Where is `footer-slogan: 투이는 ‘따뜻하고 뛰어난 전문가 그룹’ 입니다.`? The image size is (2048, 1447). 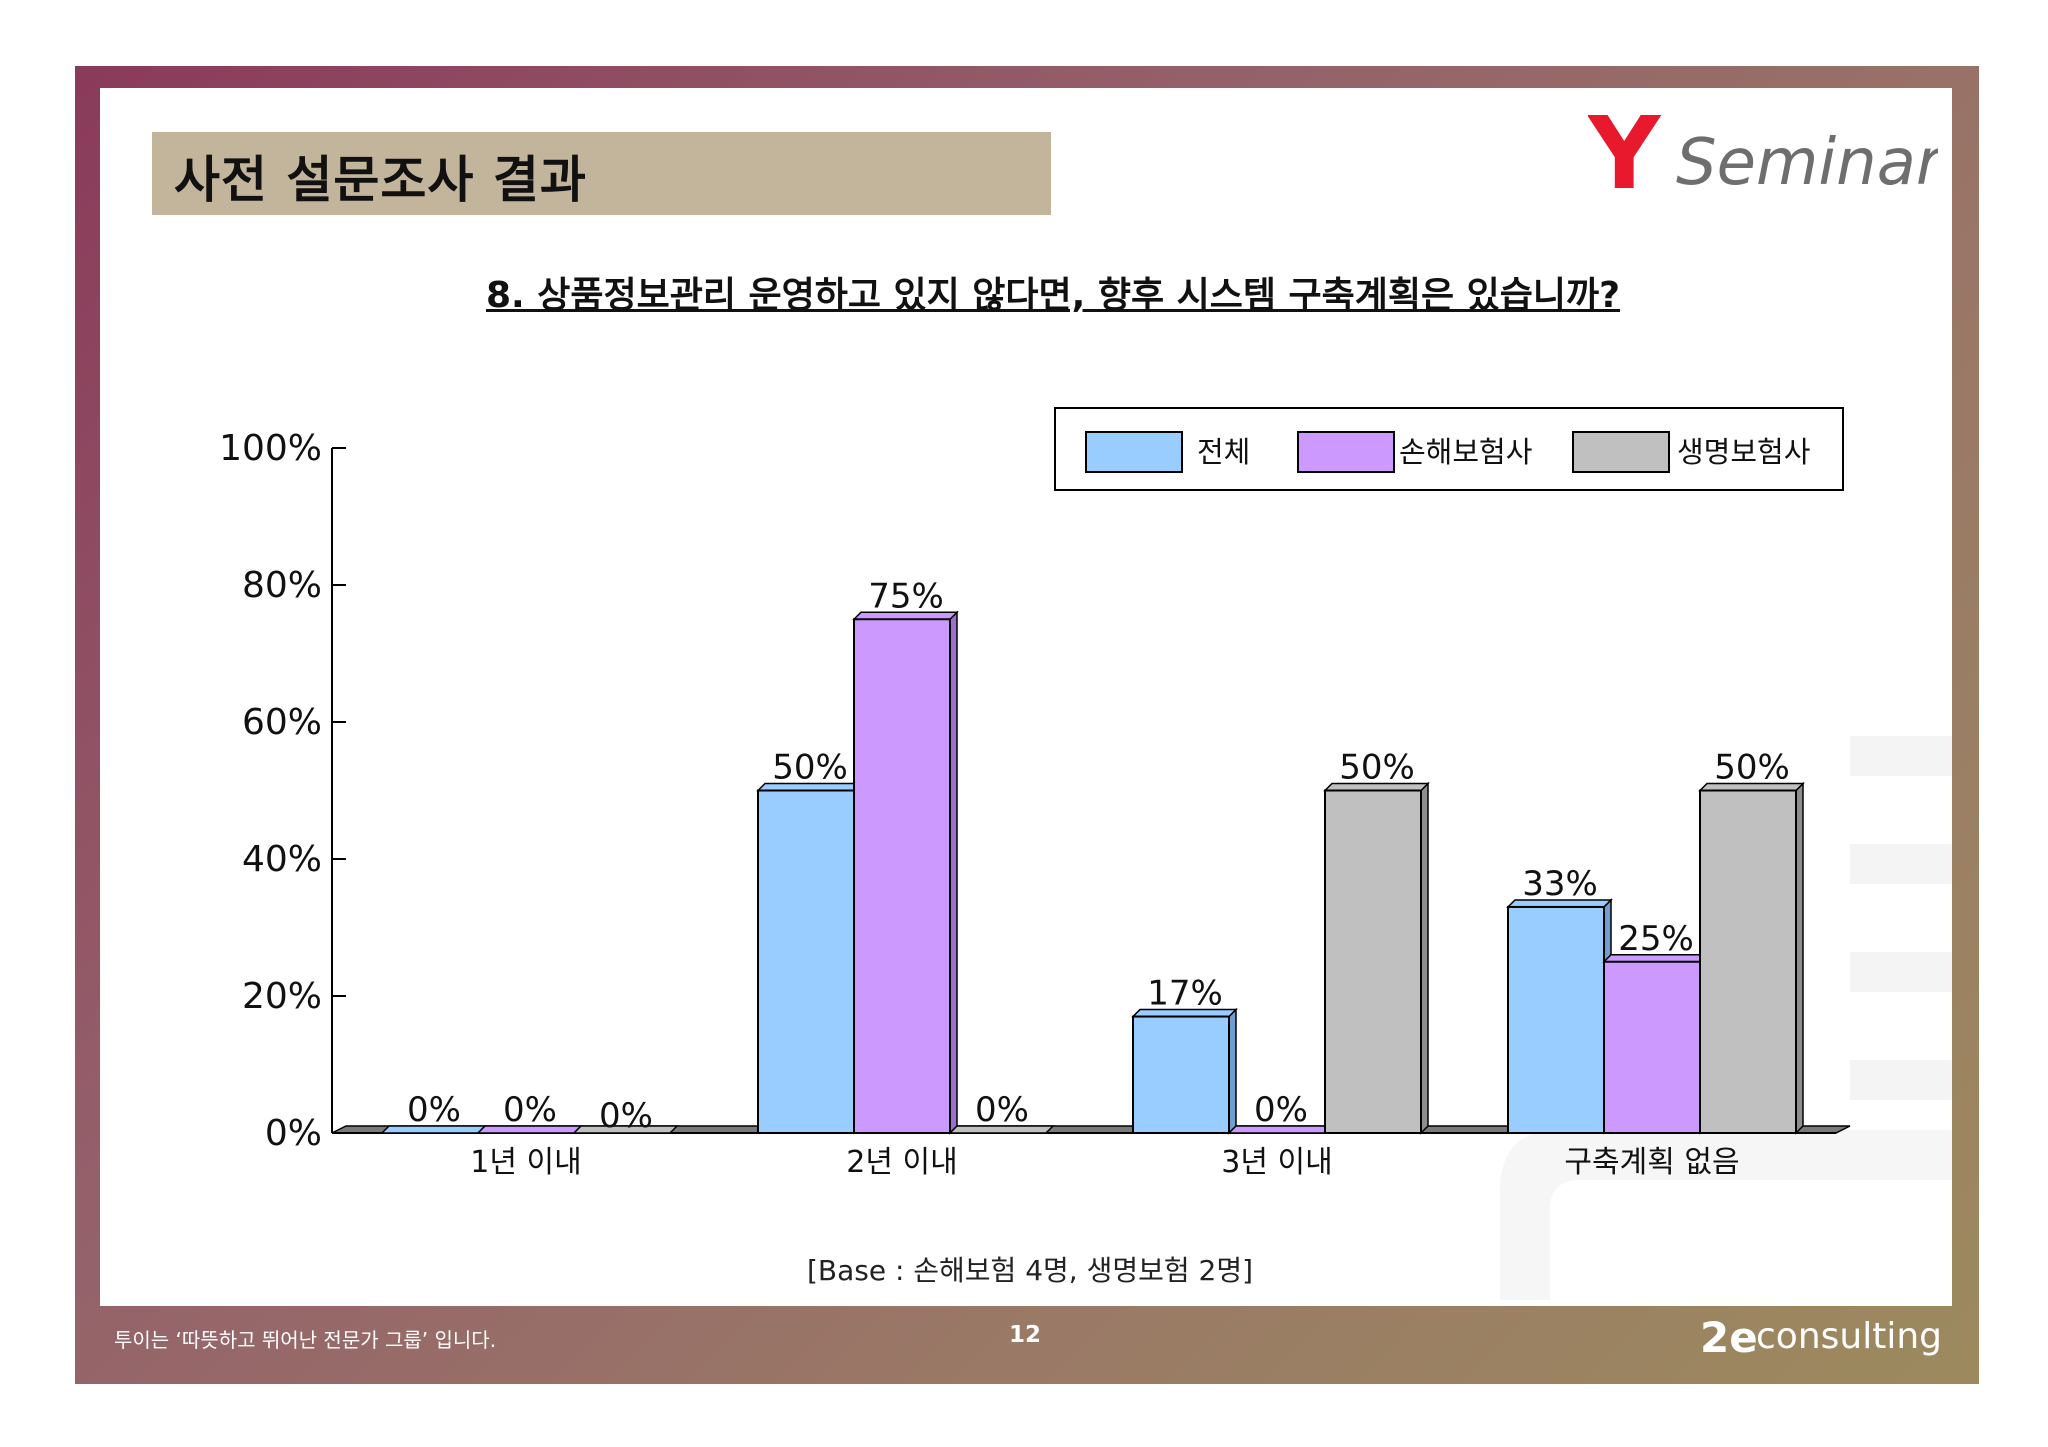
footer-slogan: 투이는 ‘따뜻하고 뛰어난 전문가 그룹’ 입니다. is located at coordinates (305, 1340).